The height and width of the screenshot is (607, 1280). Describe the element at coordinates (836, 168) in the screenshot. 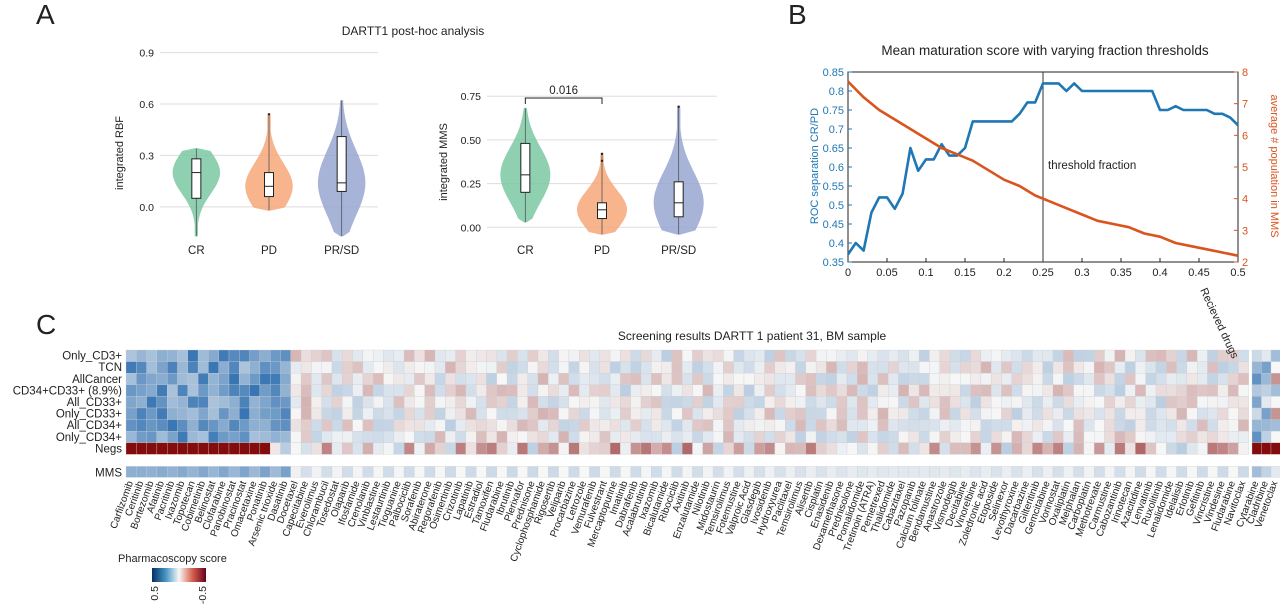

I see `y-left-tick-label: 0.6` at that location.